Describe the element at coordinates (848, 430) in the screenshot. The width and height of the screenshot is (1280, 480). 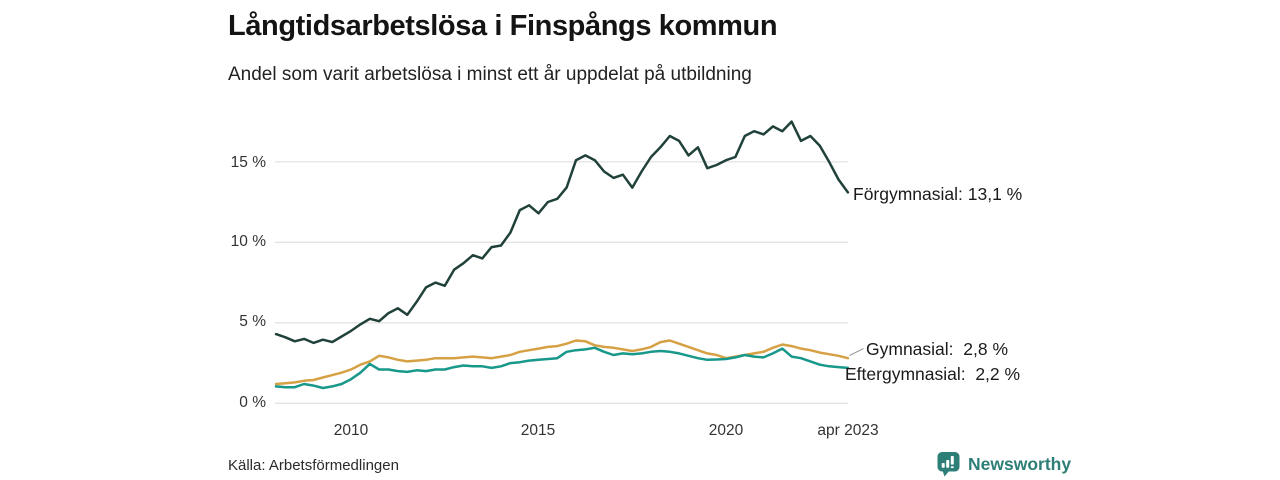
I see `x-tick-apr-2023: apr 2023` at that location.